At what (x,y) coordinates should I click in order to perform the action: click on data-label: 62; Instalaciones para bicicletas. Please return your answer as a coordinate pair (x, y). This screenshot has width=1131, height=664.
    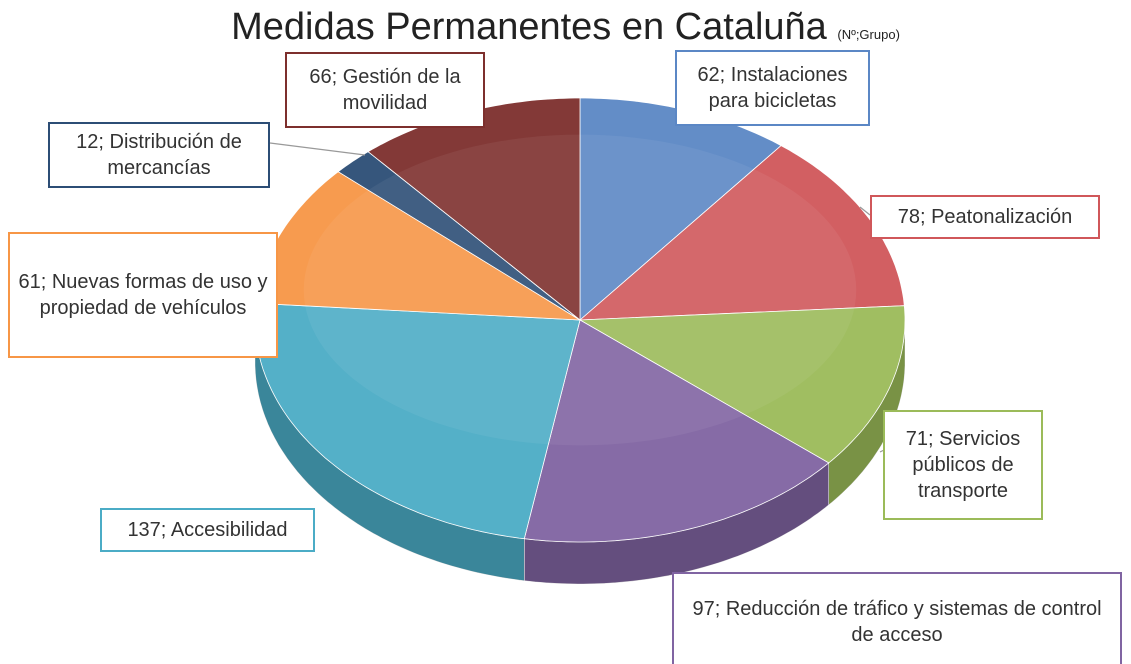
    Looking at the image, I should click on (772, 88).